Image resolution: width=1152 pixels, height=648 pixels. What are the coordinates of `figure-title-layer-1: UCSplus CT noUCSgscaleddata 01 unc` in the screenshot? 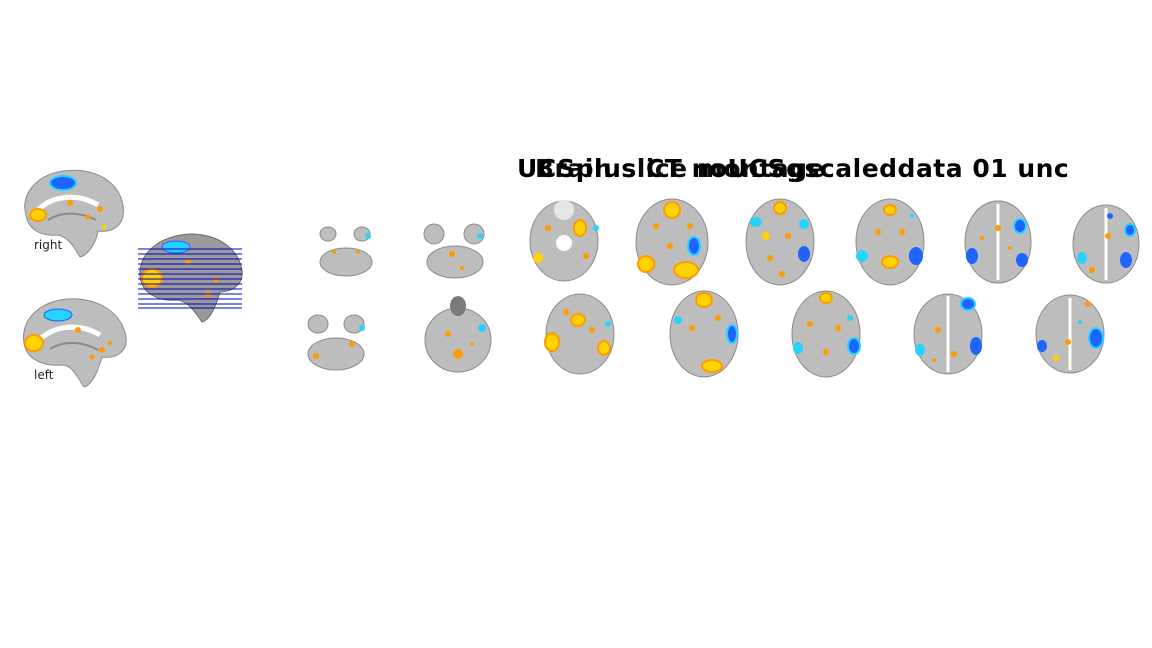 It's located at (793, 168).